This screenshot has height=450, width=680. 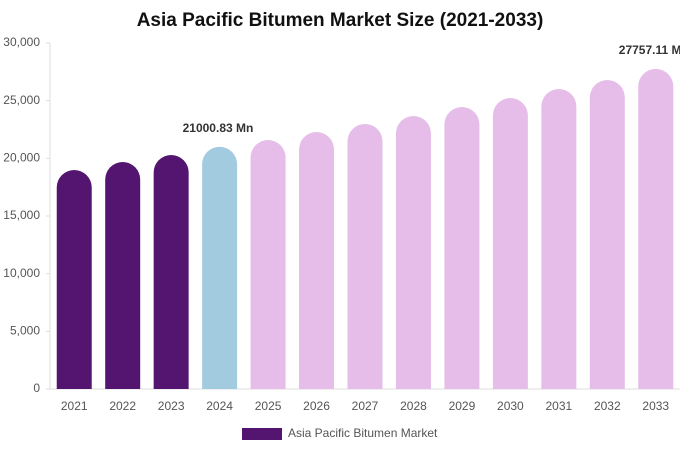 What do you see at coordinates (21, 100) in the screenshot?
I see `y-tick-label: 25,000` at bounding box center [21, 100].